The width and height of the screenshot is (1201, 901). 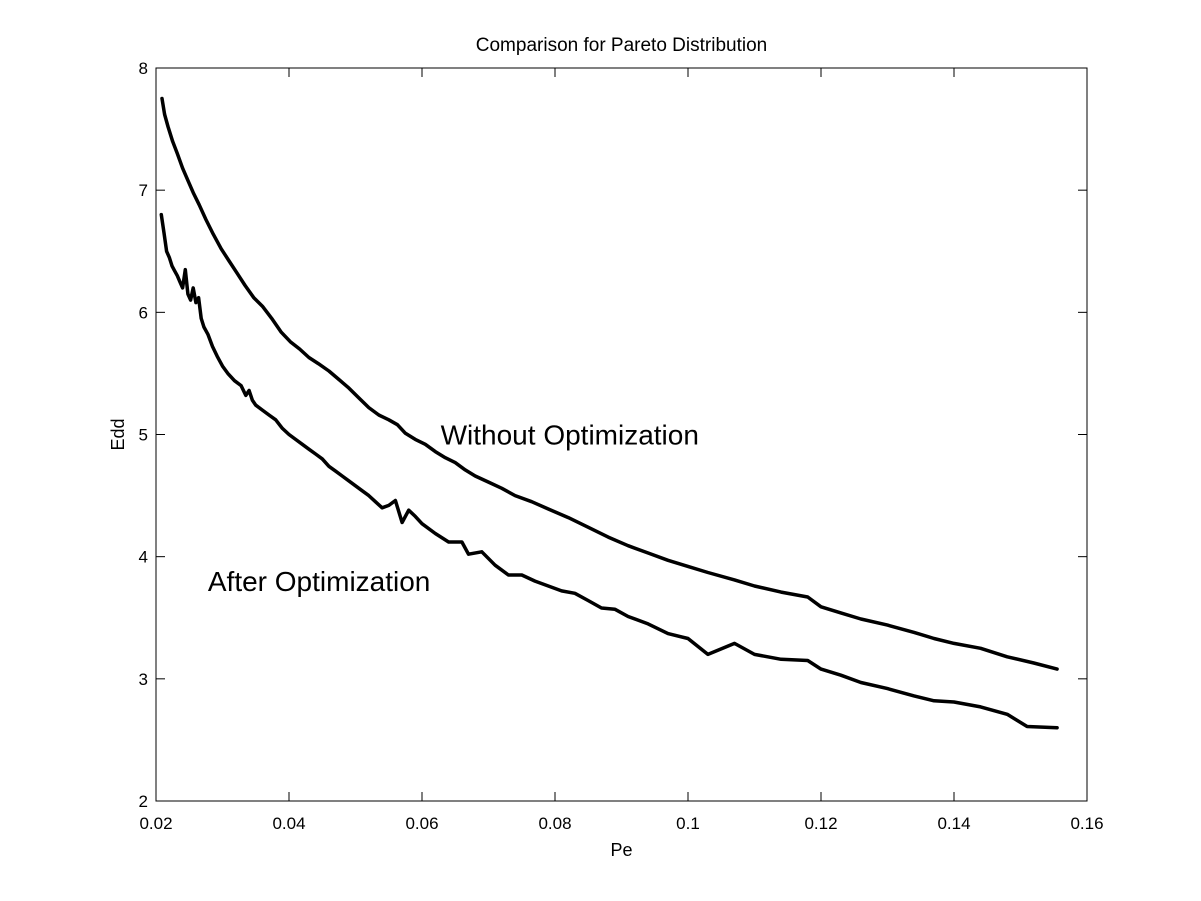 What do you see at coordinates (143, 557) in the screenshot?
I see `y-tick-label: 4` at bounding box center [143, 557].